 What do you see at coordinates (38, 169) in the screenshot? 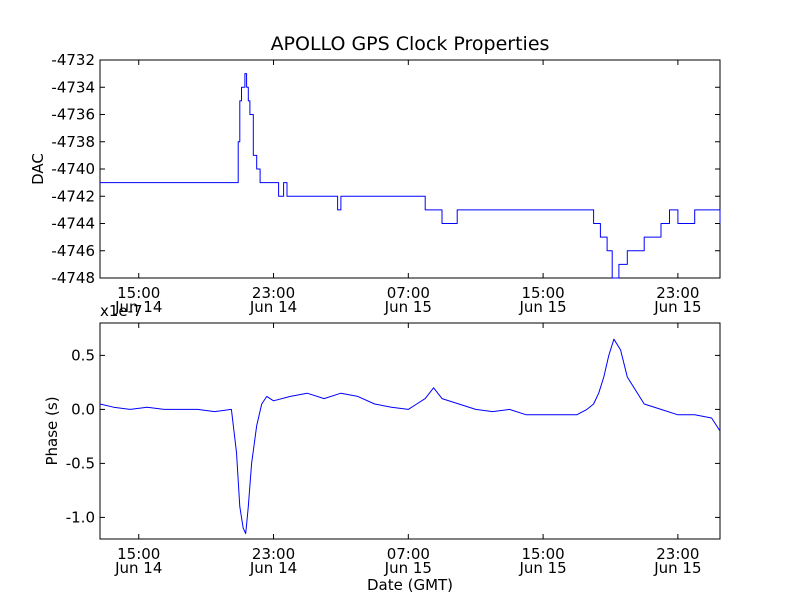
I see `dac-ylabel: DAC` at bounding box center [38, 169].